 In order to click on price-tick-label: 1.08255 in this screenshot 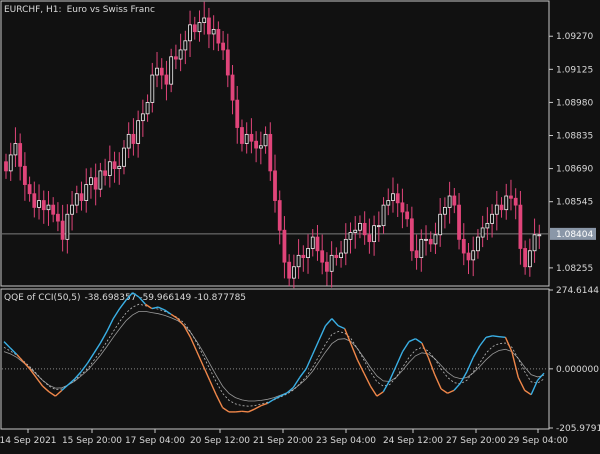, I will do `click(574, 269)`.